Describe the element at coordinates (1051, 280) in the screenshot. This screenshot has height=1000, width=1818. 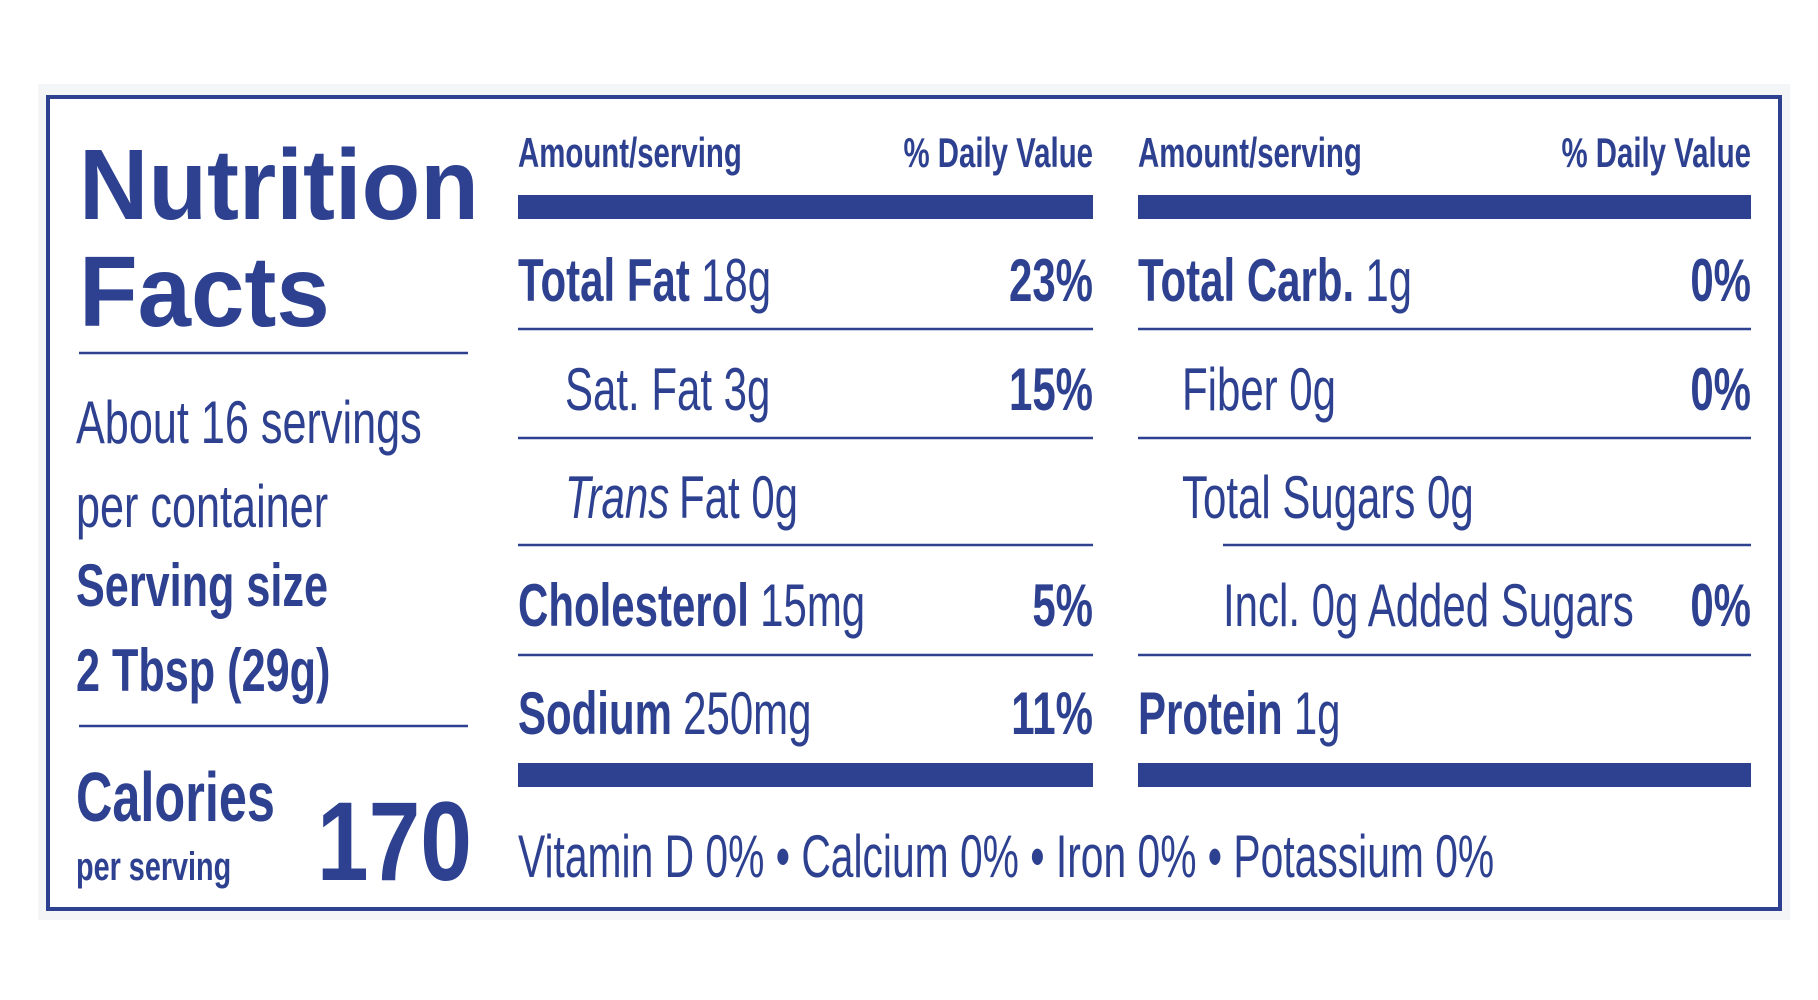
I see `daily-value: 23%` at that location.